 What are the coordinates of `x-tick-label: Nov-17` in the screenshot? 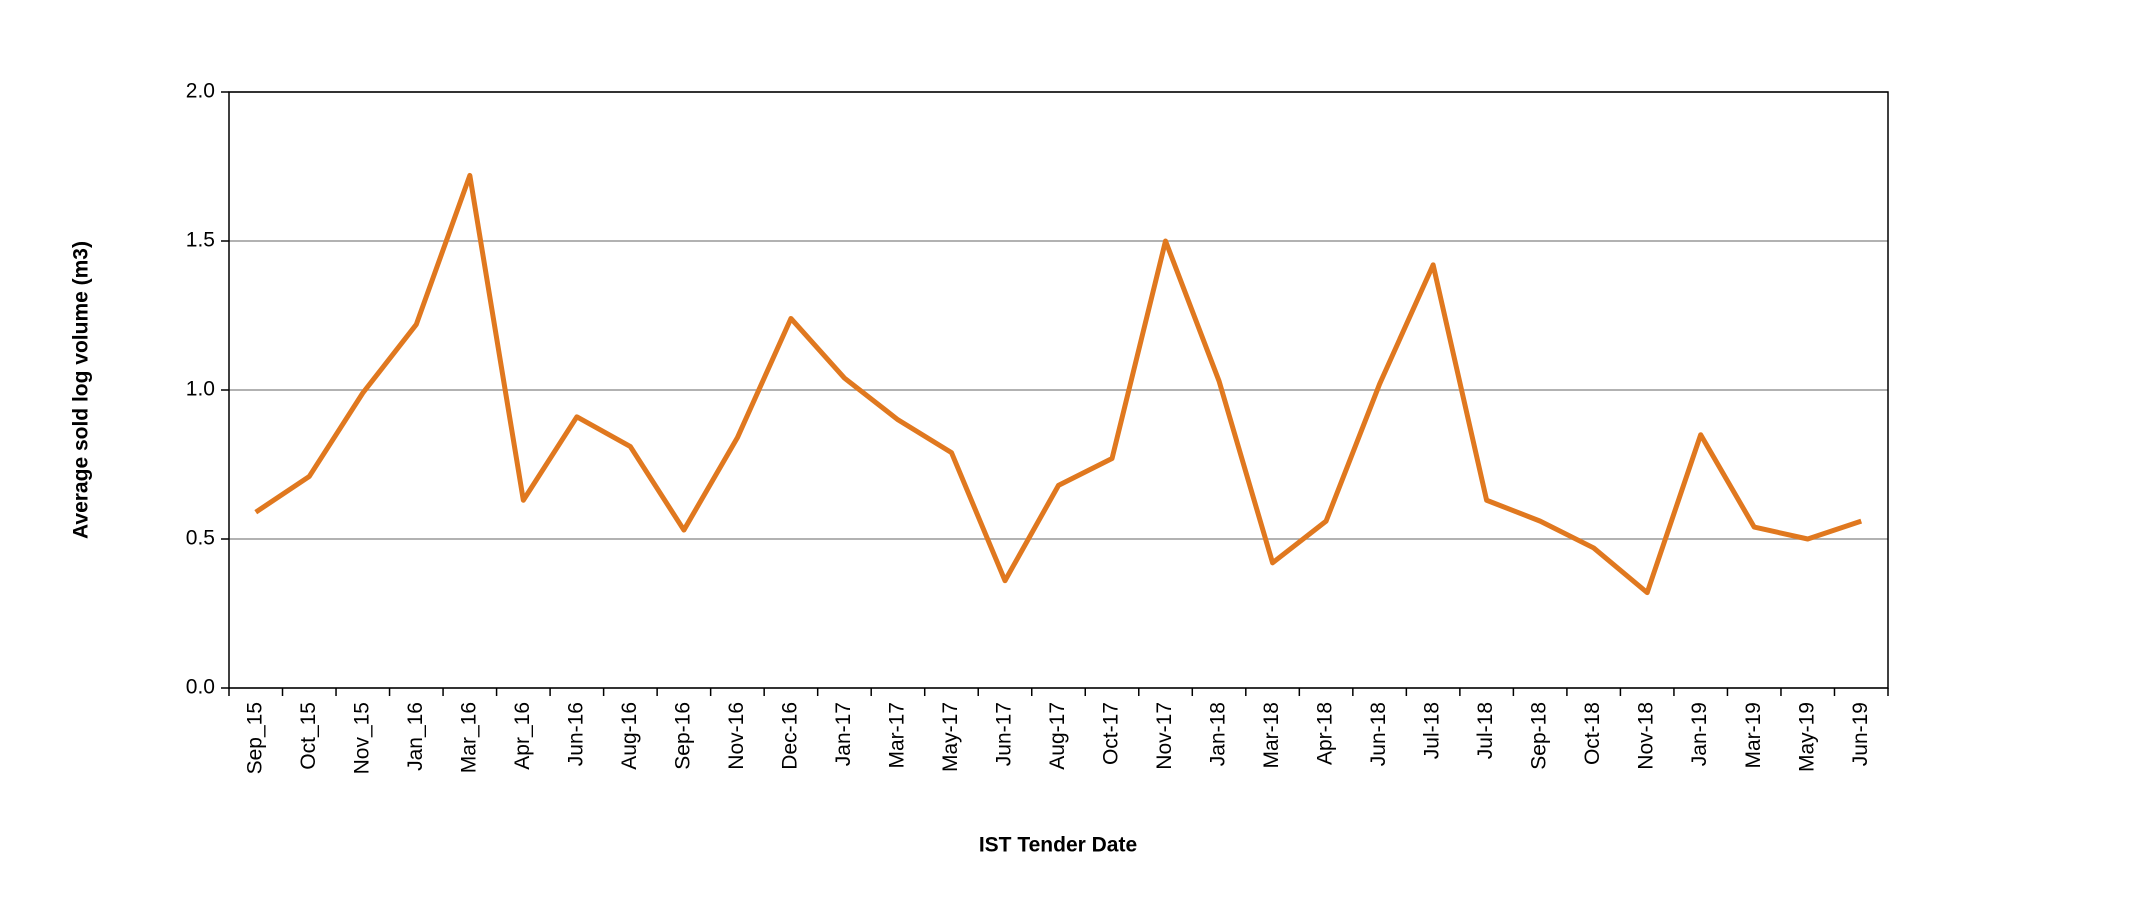 It's located at (1164, 736).